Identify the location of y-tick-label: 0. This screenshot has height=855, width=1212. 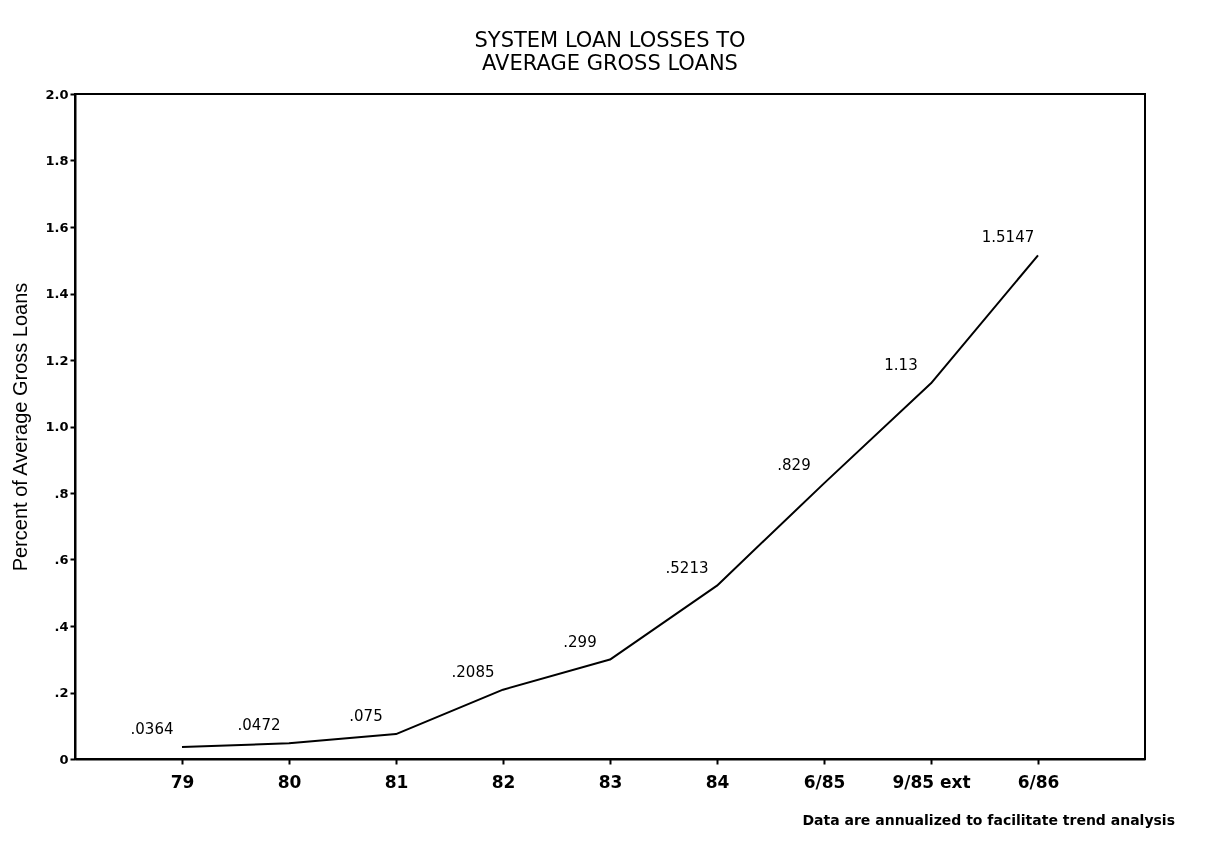
(64, 759).